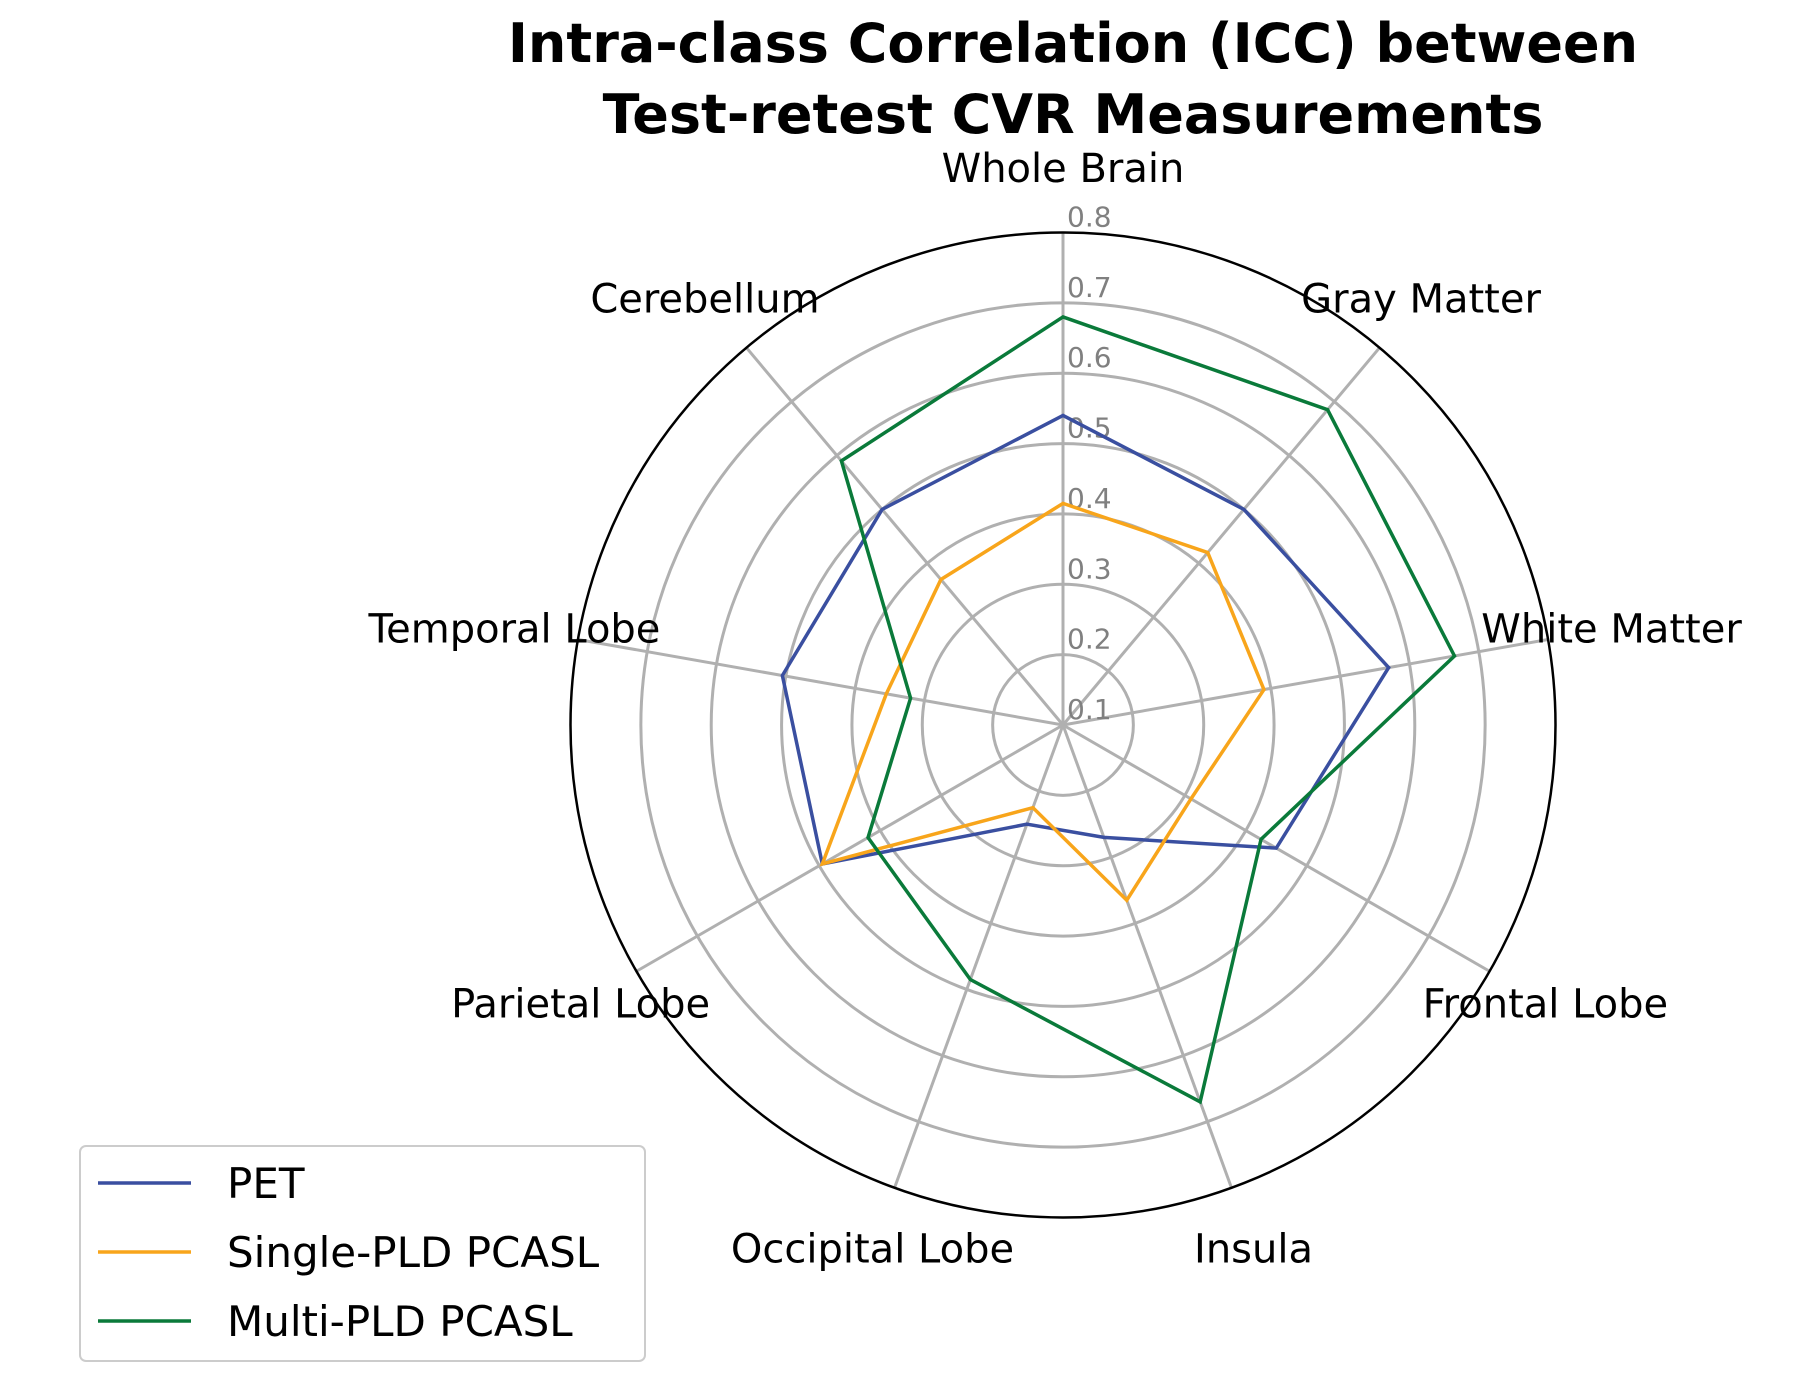  Describe the element at coordinates (1253, 1249) in the screenshot. I see `axis-label: Insula` at that location.